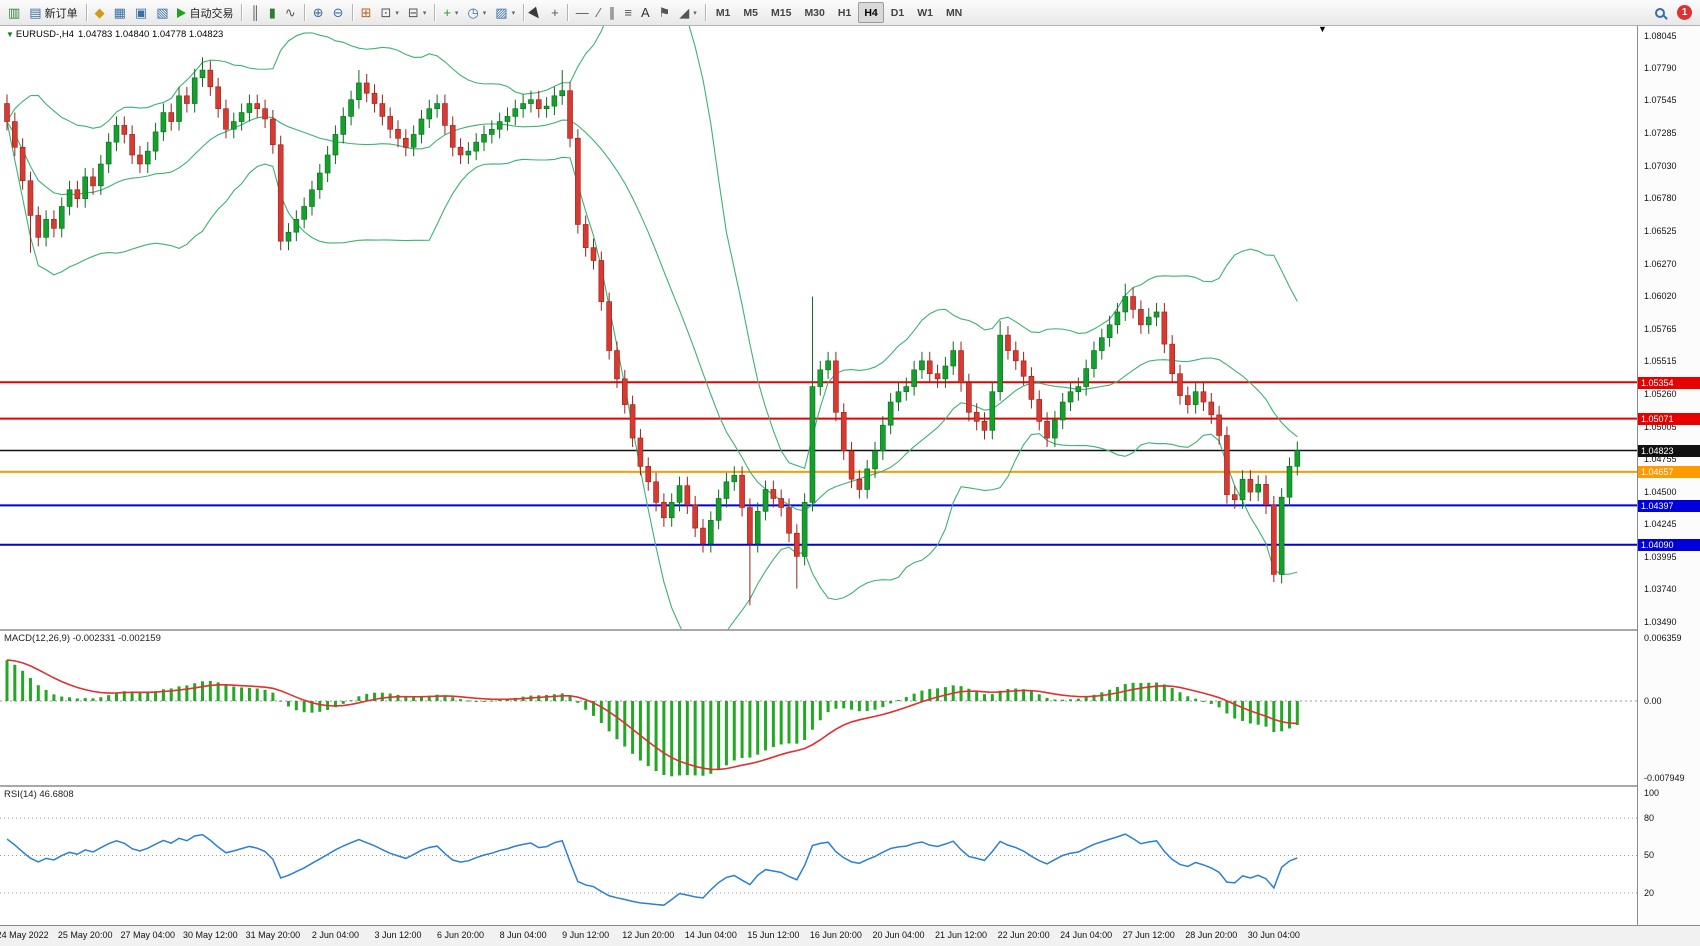 Image resolution: width=1700 pixels, height=946 pixels. What do you see at coordinates (1660, 491) in the screenshot?
I see `price-axis-label: 1.04500` at bounding box center [1660, 491].